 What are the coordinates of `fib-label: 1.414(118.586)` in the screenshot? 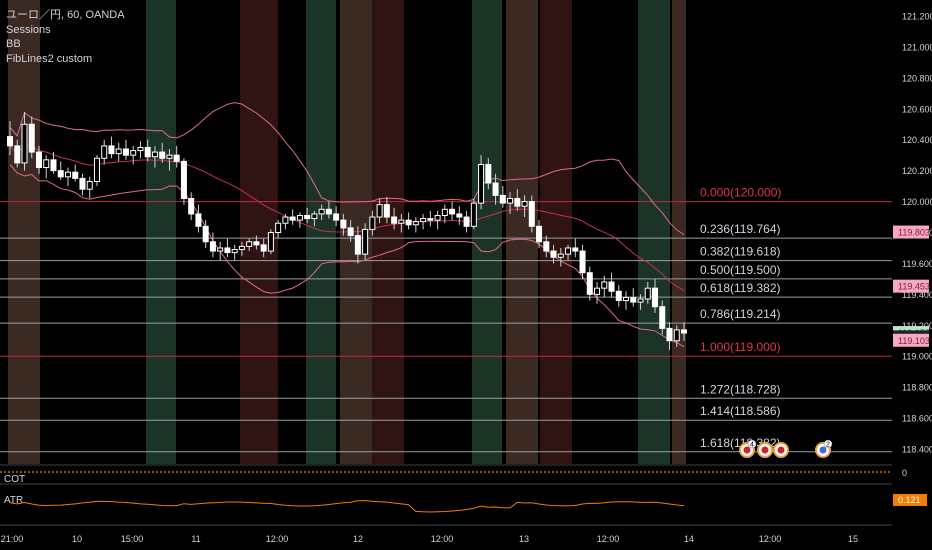 It's located at (740, 411).